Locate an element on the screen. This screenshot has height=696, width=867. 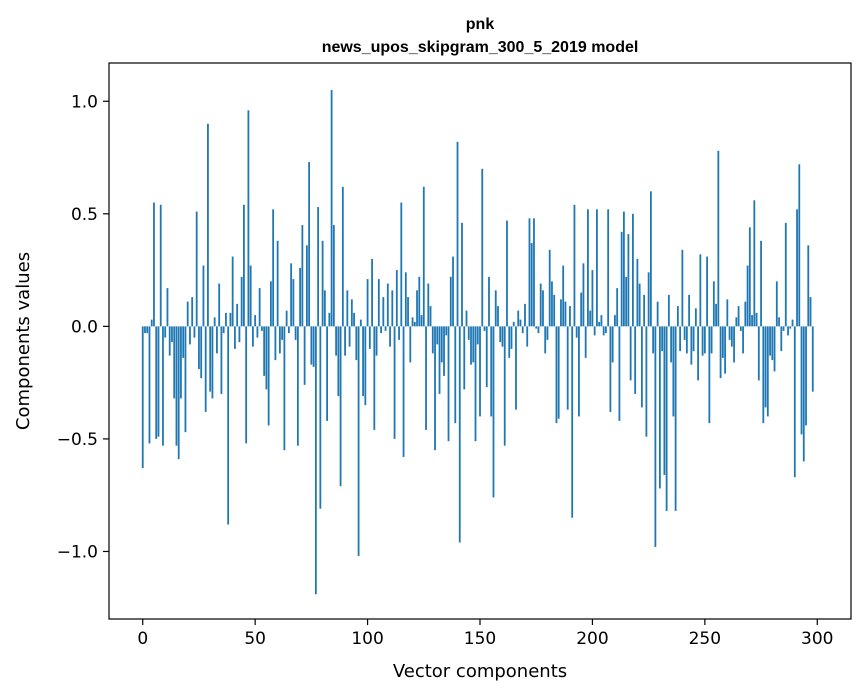
x-tick-label: 200 is located at coordinates (592, 639).